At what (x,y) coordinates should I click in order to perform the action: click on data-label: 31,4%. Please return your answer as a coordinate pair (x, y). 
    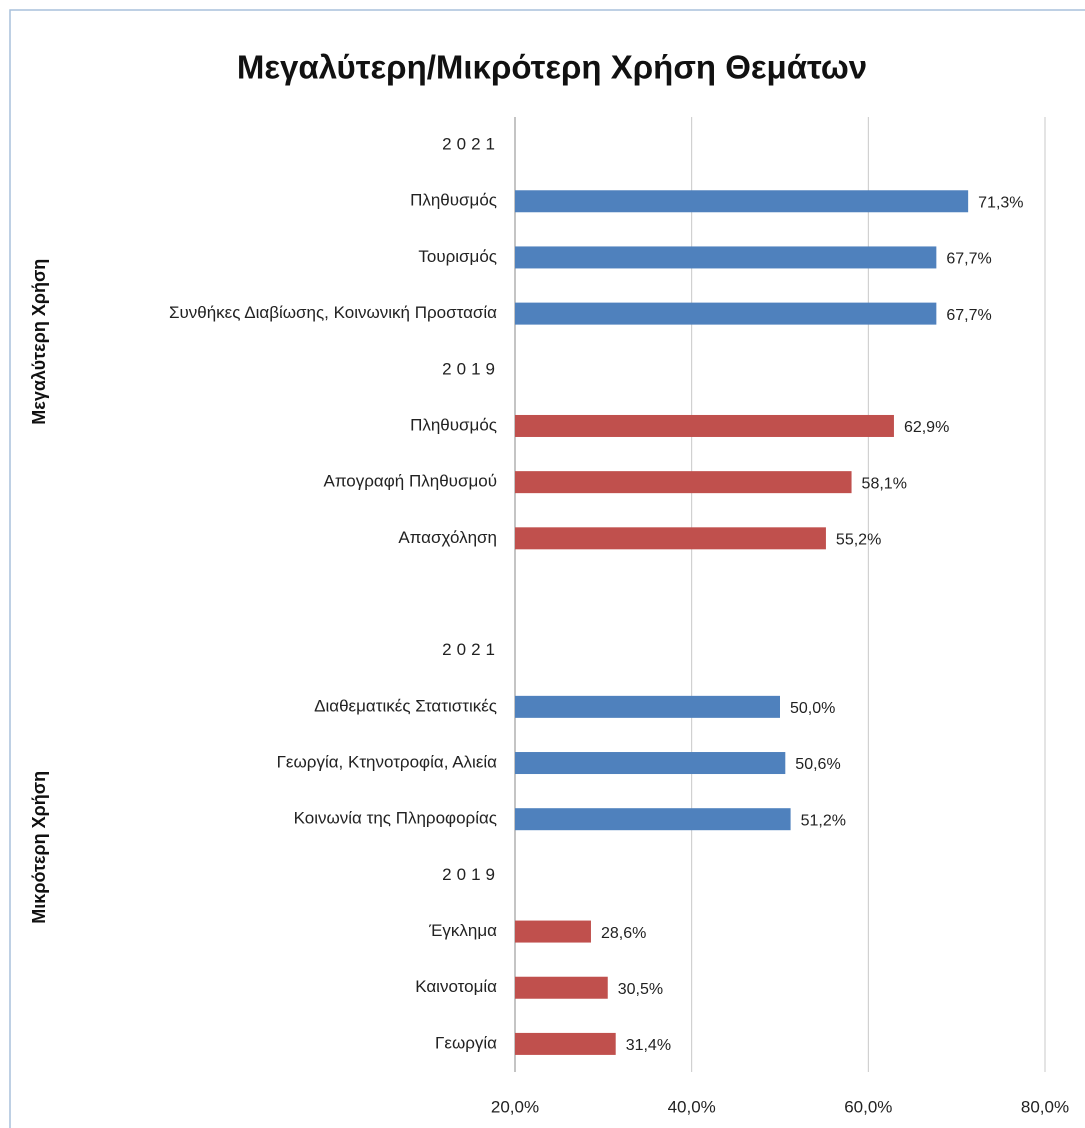
    Looking at the image, I should click on (648, 1045).